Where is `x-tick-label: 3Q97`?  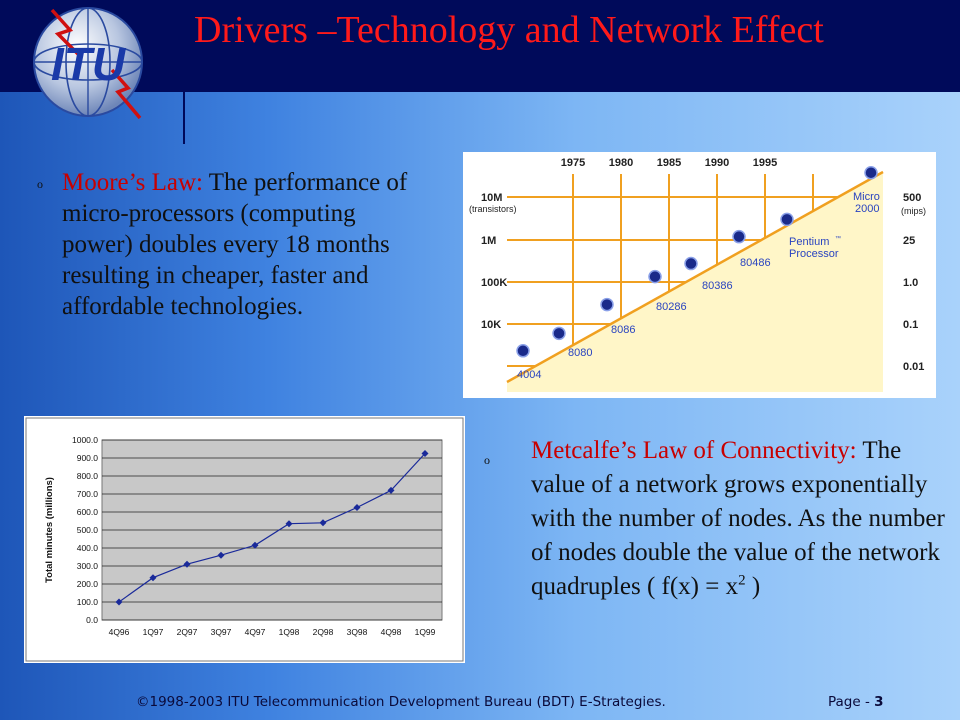 x-tick-label: 3Q97 is located at coordinates (221, 632).